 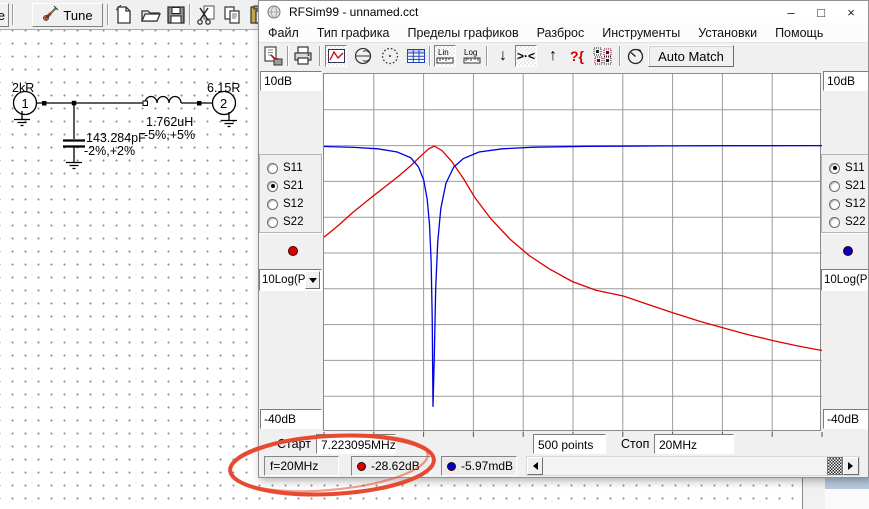 What do you see at coordinates (847, 483) in the screenshot?
I see `background-window-strip` at bounding box center [847, 483].